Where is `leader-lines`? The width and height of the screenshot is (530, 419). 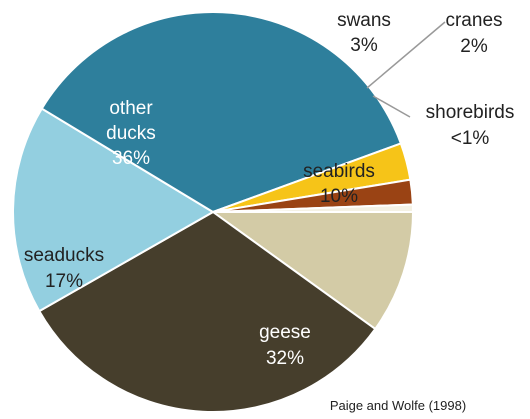 leader-lines is located at coordinates (406, 69).